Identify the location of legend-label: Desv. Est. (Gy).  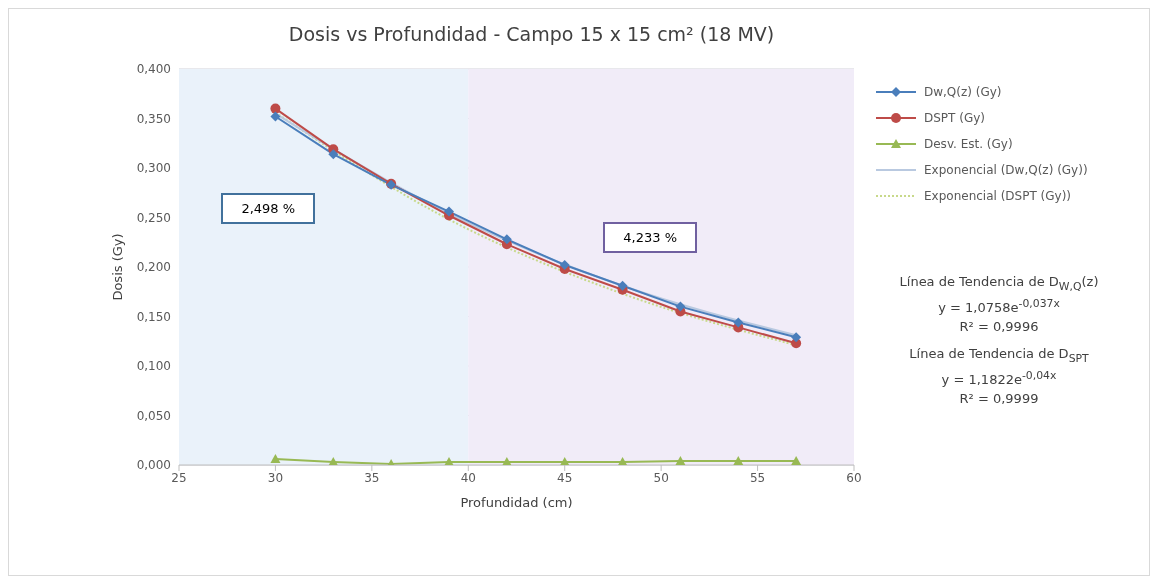
(968, 144).